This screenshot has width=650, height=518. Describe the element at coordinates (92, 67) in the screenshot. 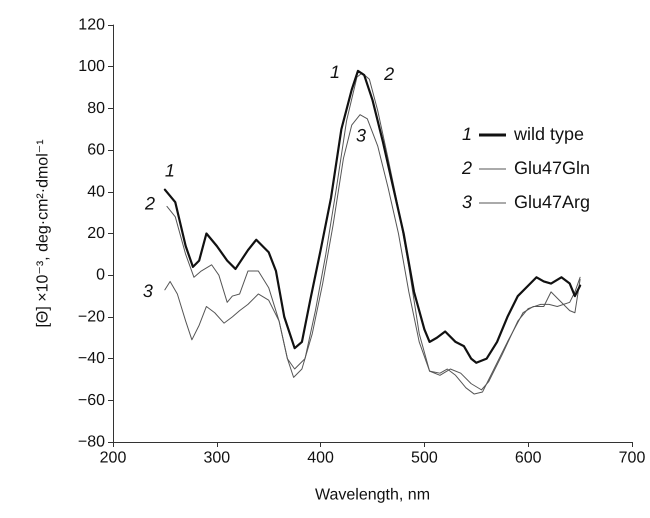

I see `y-tick-label: 100` at that location.